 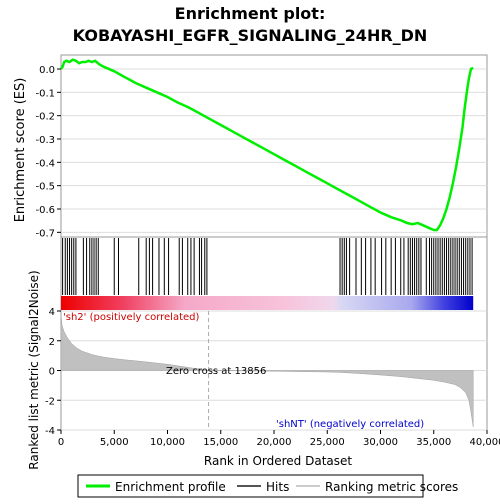 I want to click on zero-cross-label: Zero cross at 13856, so click(x=216, y=371).